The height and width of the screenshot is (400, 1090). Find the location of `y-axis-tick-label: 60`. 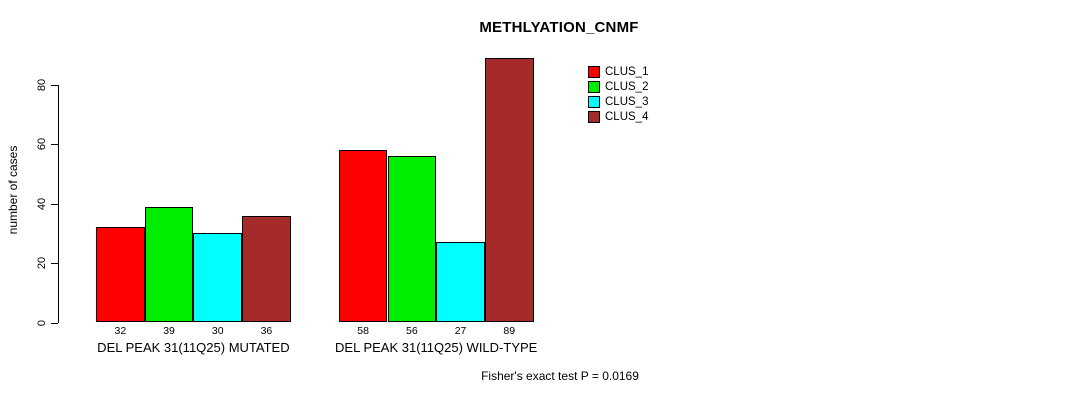

y-axis-tick-label: 60 is located at coordinates (42, 144).